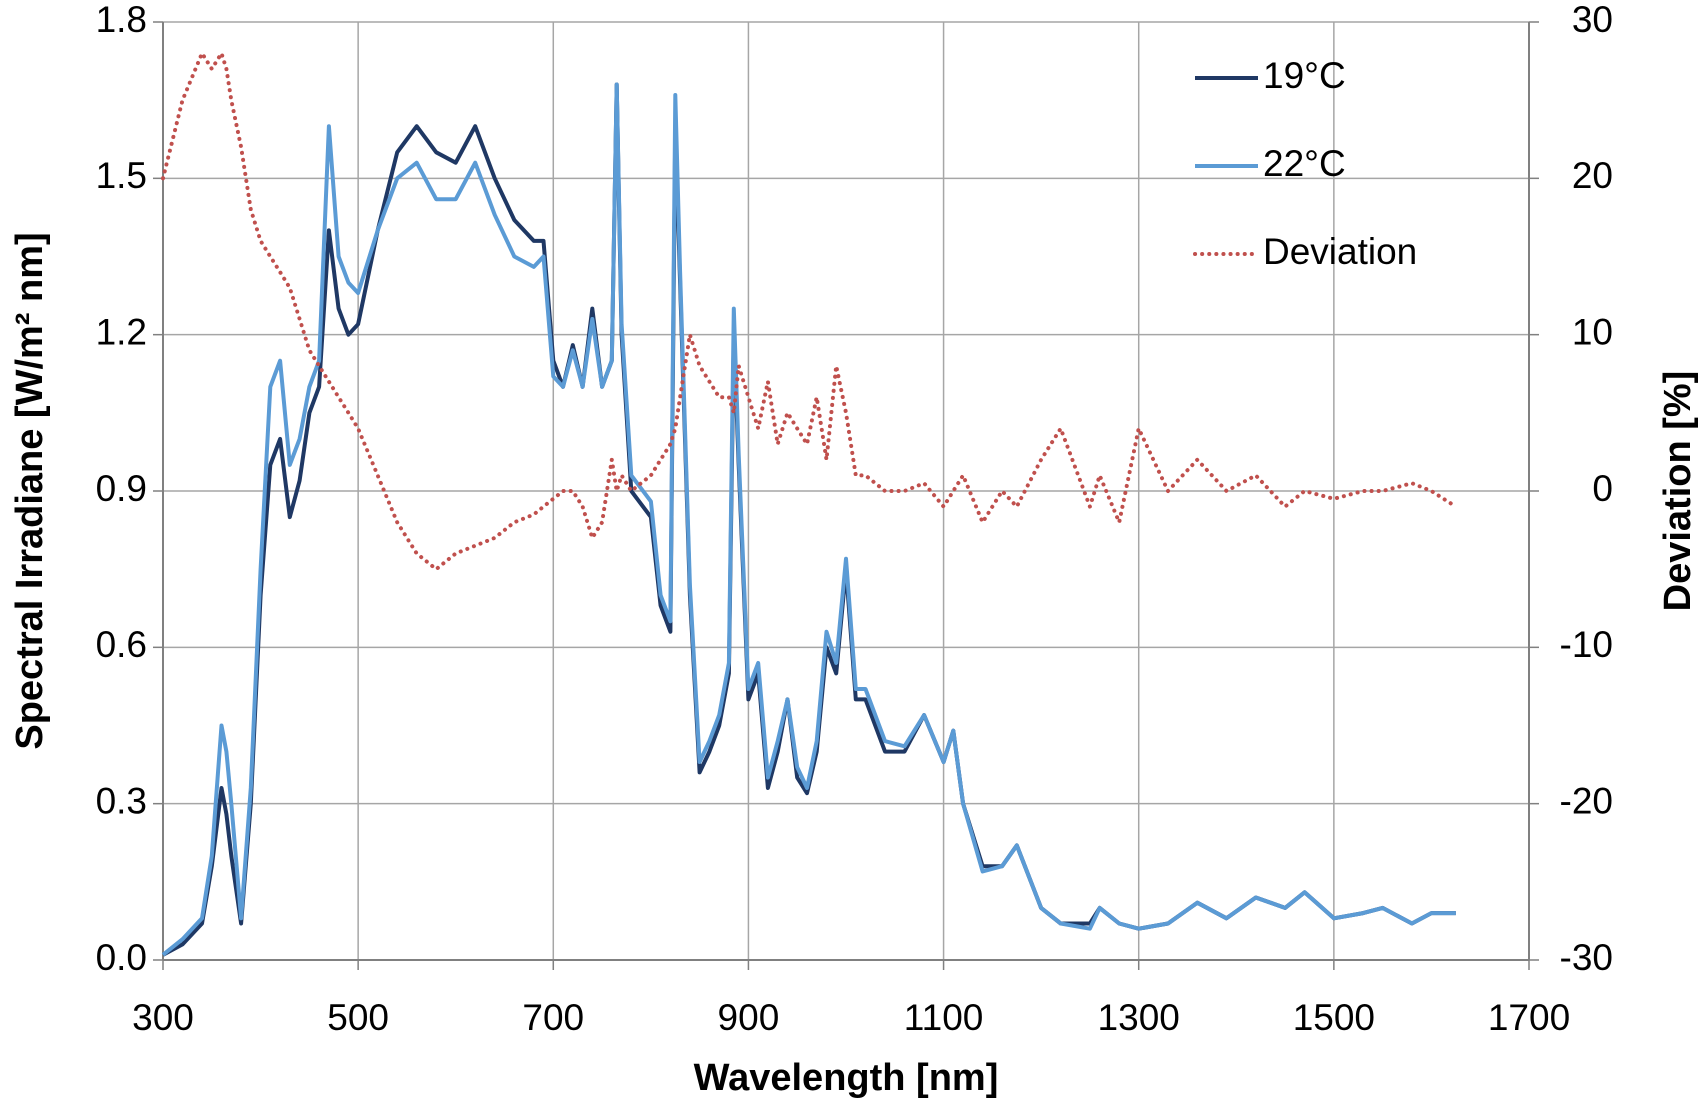  Describe the element at coordinates (1586, 800) in the screenshot. I see `y2-tick-label: -20` at that location.